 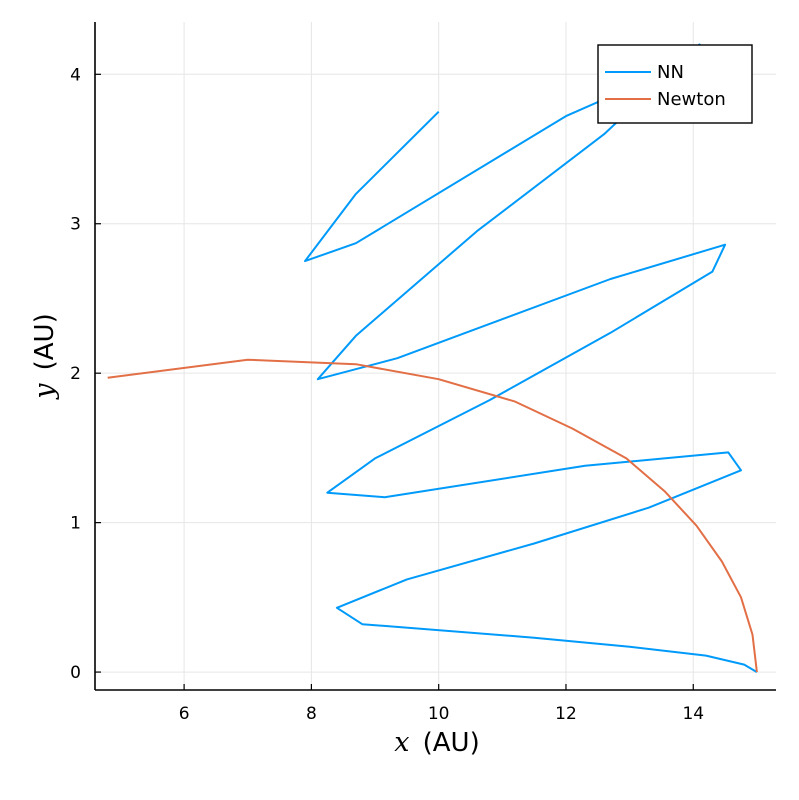 I want to click on y-axis-label-var: y, so click(x=44, y=391).